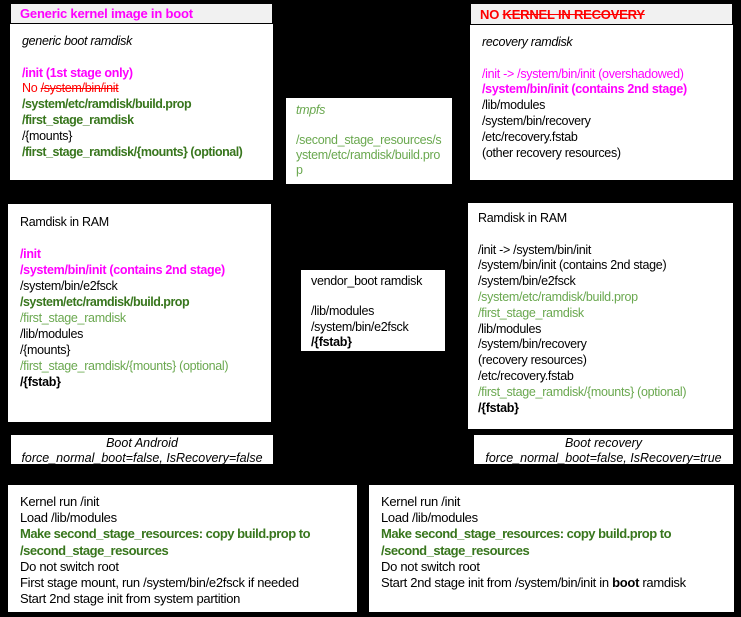 This screenshot has width=741, height=617. I want to click on text-line: NO KERNEL IN RECOVERY, so click(562, 14).